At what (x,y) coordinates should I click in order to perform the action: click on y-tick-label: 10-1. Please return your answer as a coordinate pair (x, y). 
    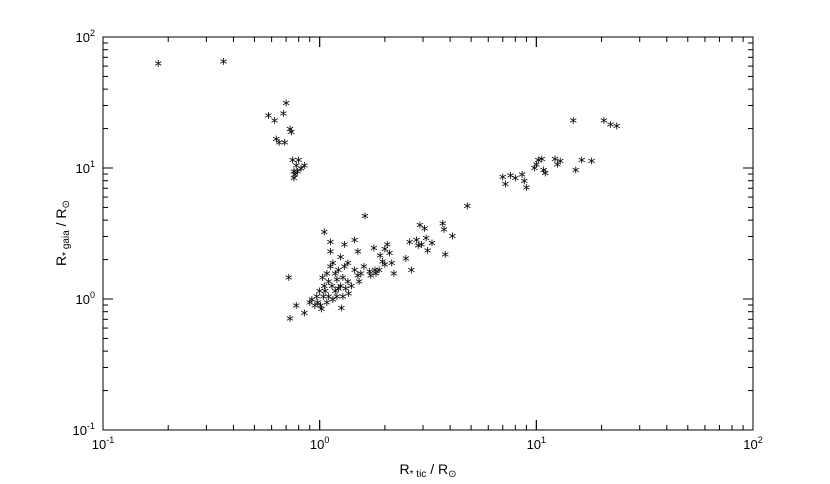
    Looking at the image, I should click on (84, 429).